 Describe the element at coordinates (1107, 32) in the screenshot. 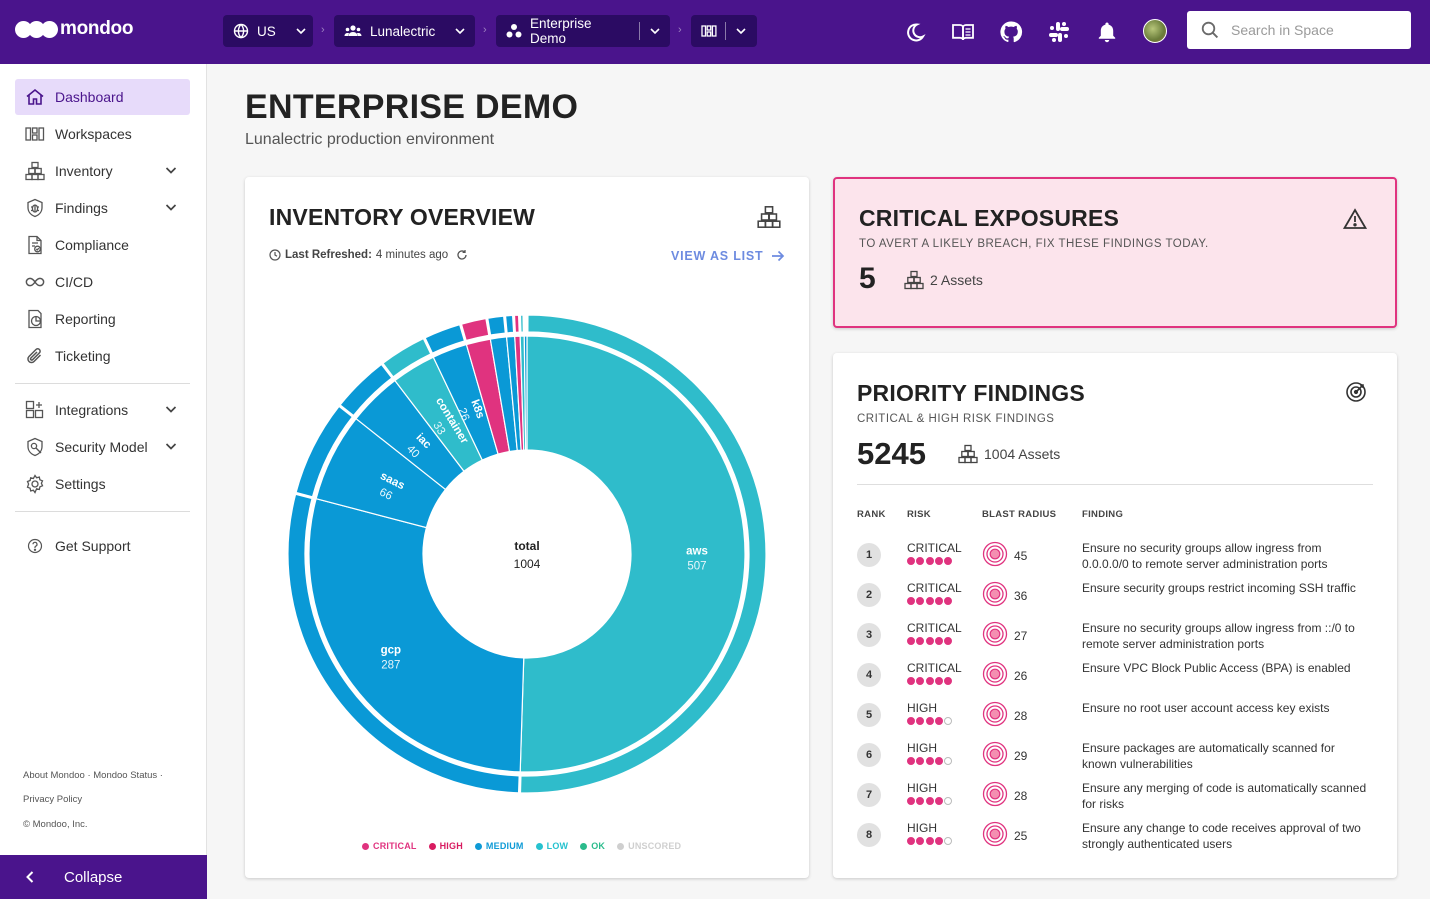

I see `bell-icon` at that location.